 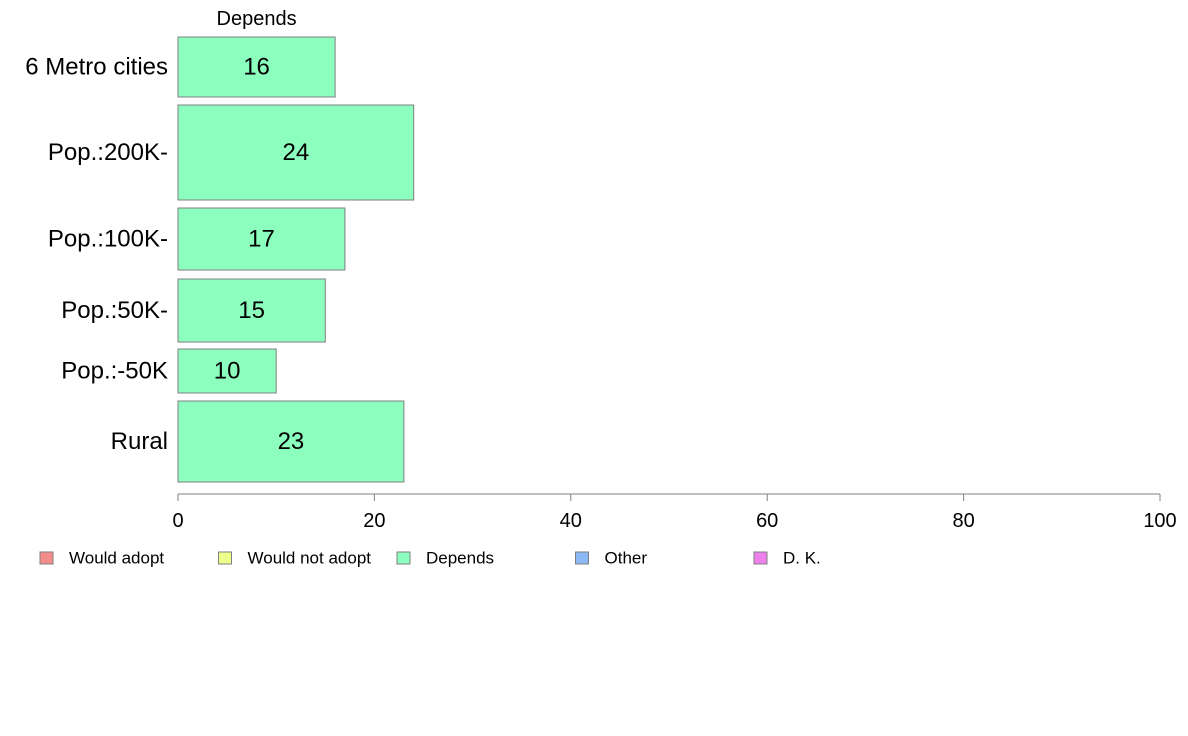 I want to click on bar-value-6-metro-cities: 16, so click(x=256, y=67).